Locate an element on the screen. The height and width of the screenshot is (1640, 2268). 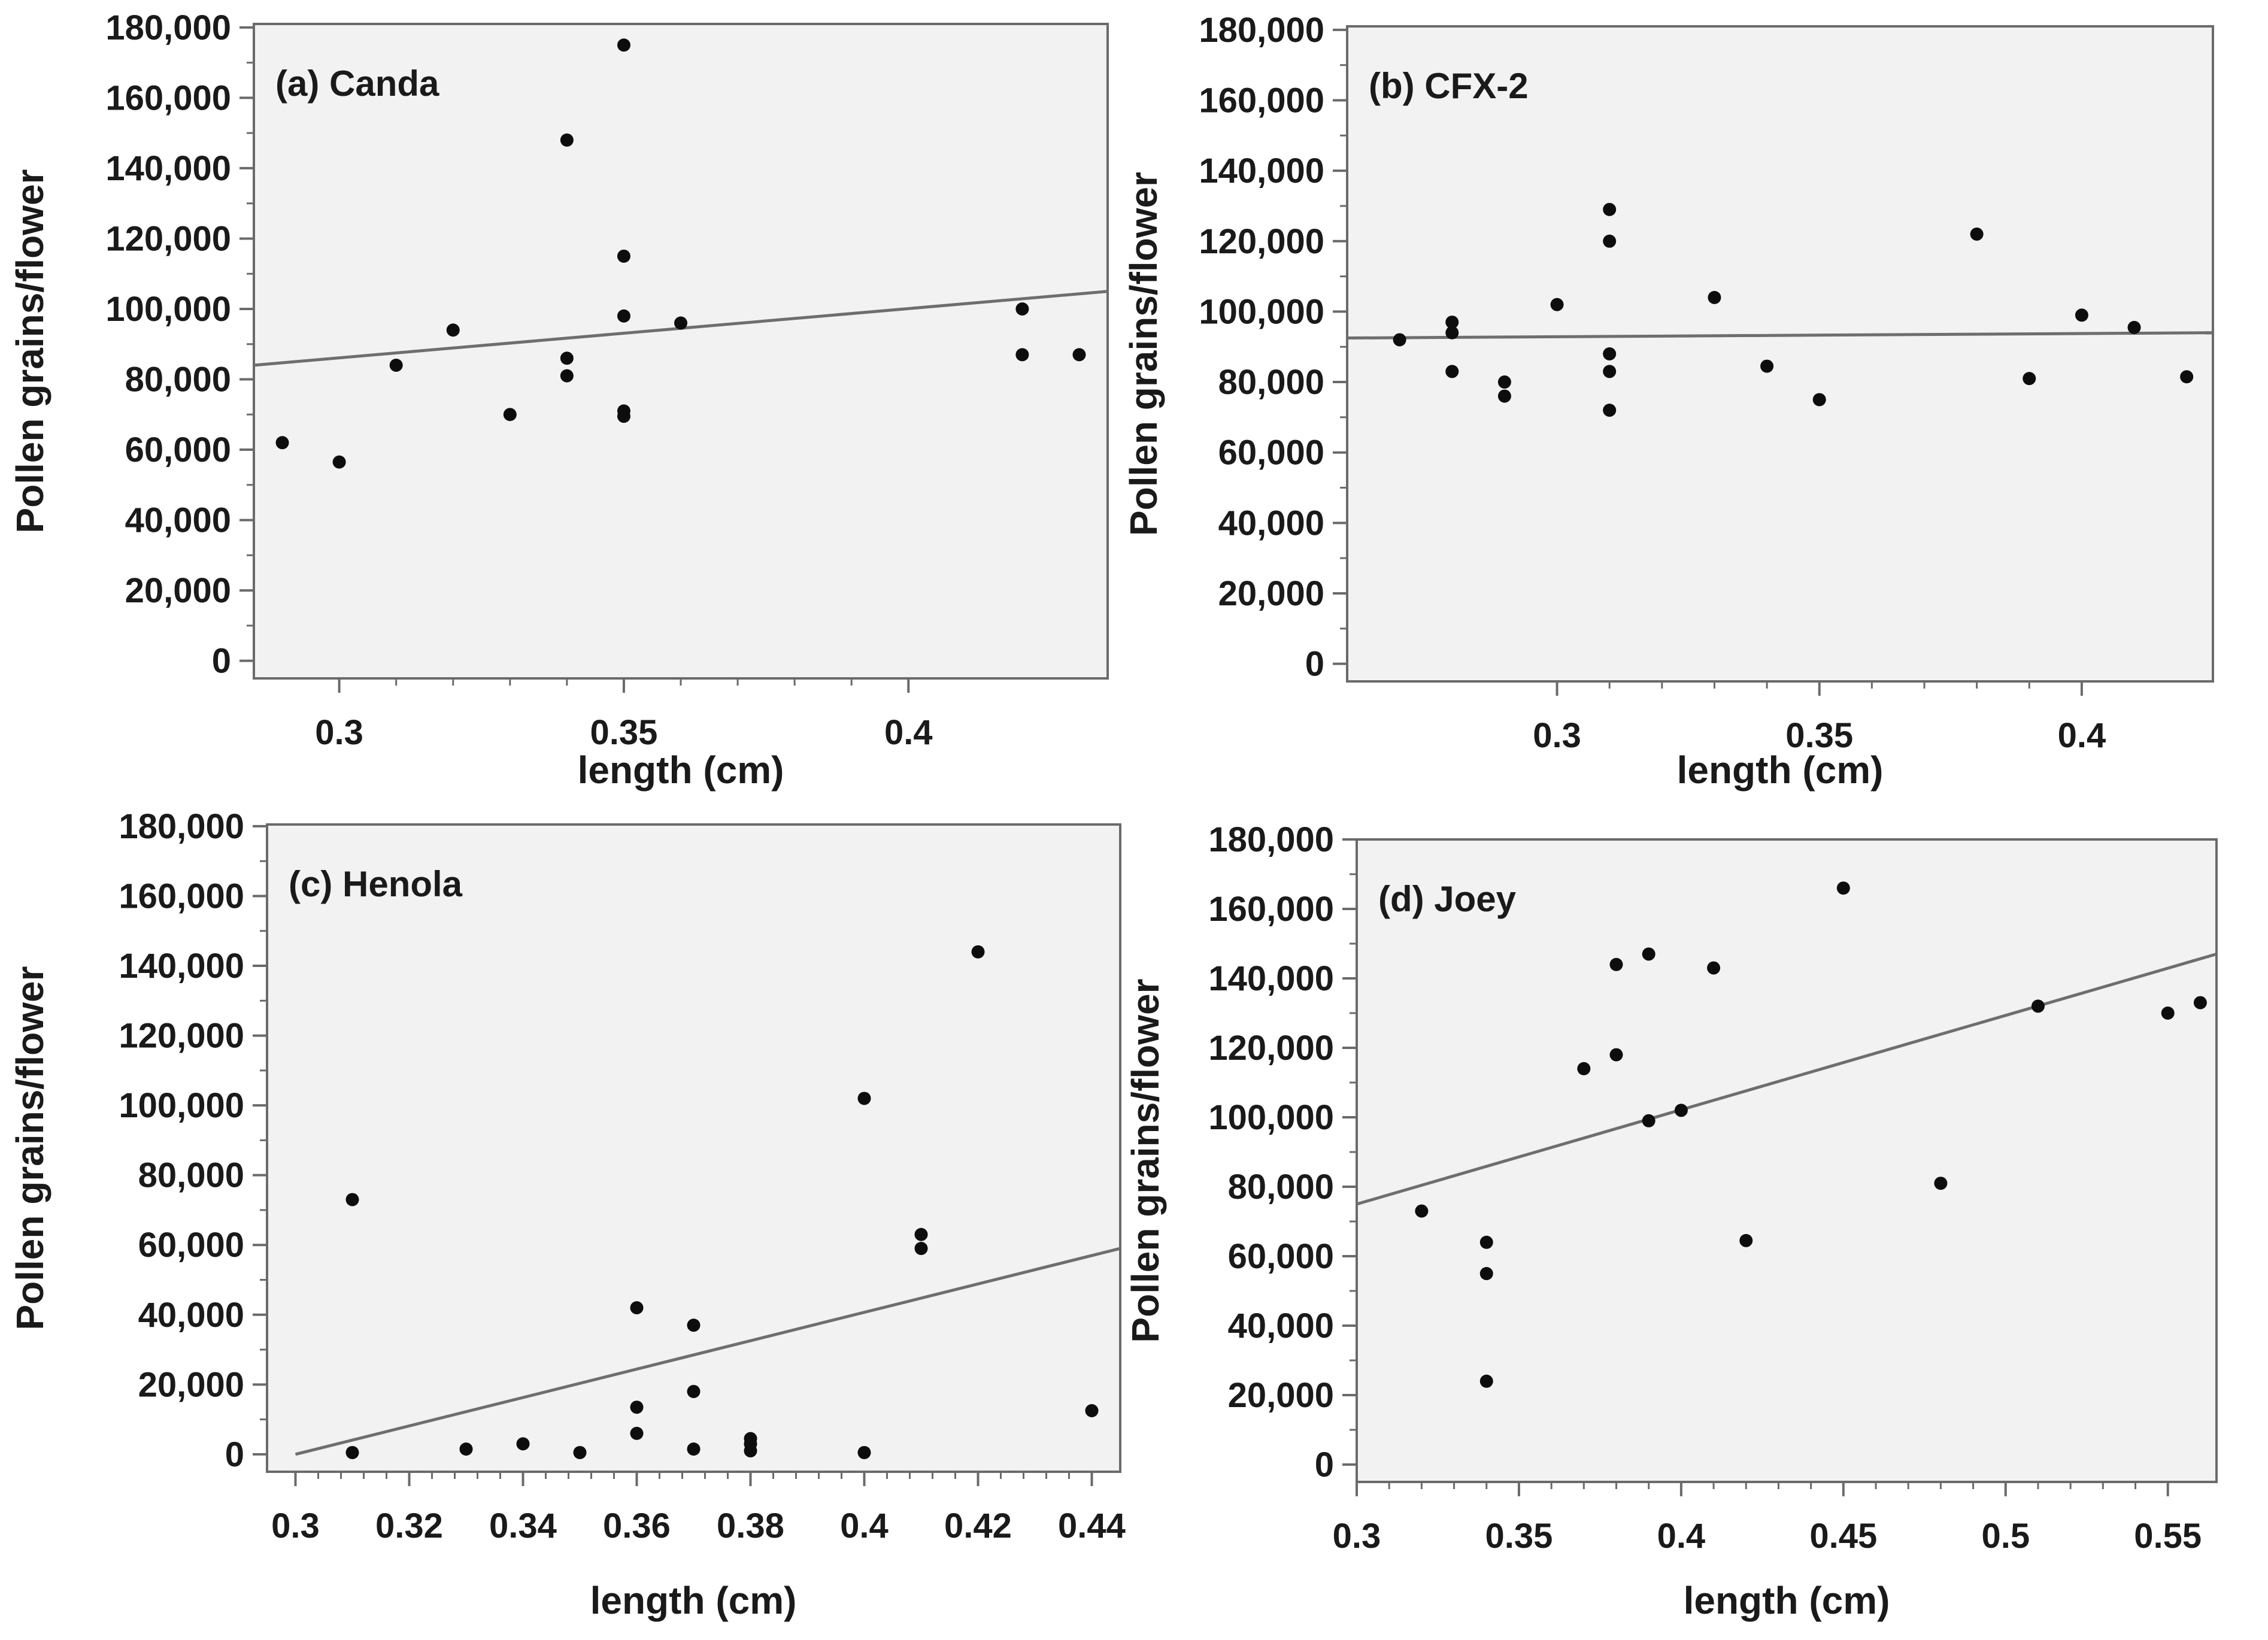
y-tick-label: 120,000 is located at coordinates (168, 238).